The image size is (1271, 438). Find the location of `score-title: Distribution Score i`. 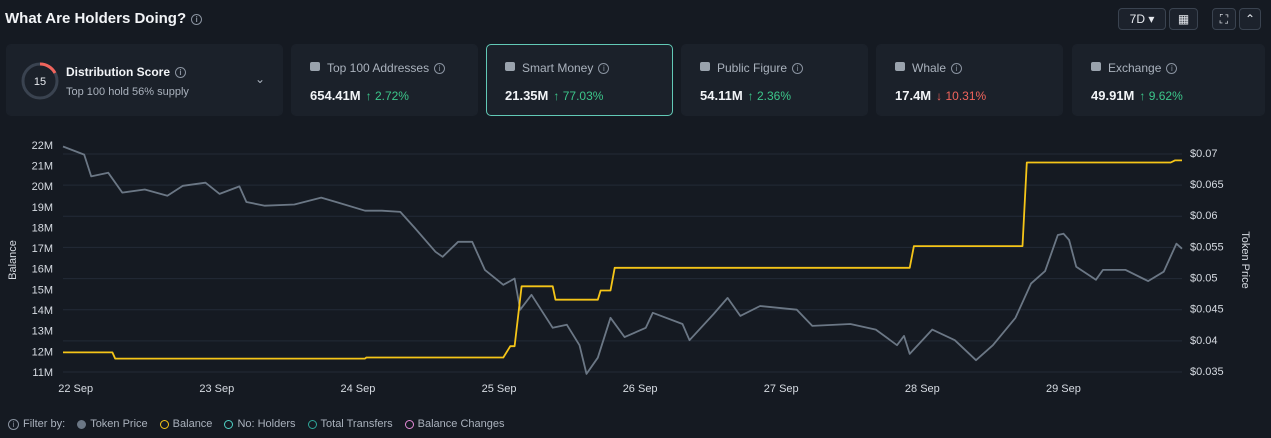

score-title: Distribution Score i is located at coordinates (126, 72).